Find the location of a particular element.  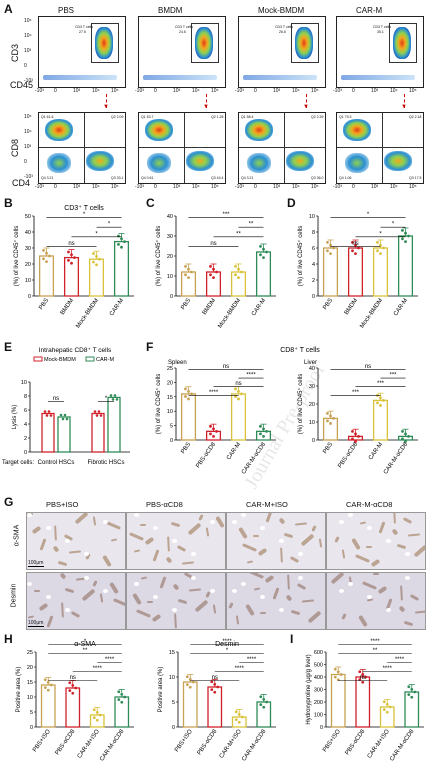

x-tick-label: BMDM is located at coordinates (67, 307).